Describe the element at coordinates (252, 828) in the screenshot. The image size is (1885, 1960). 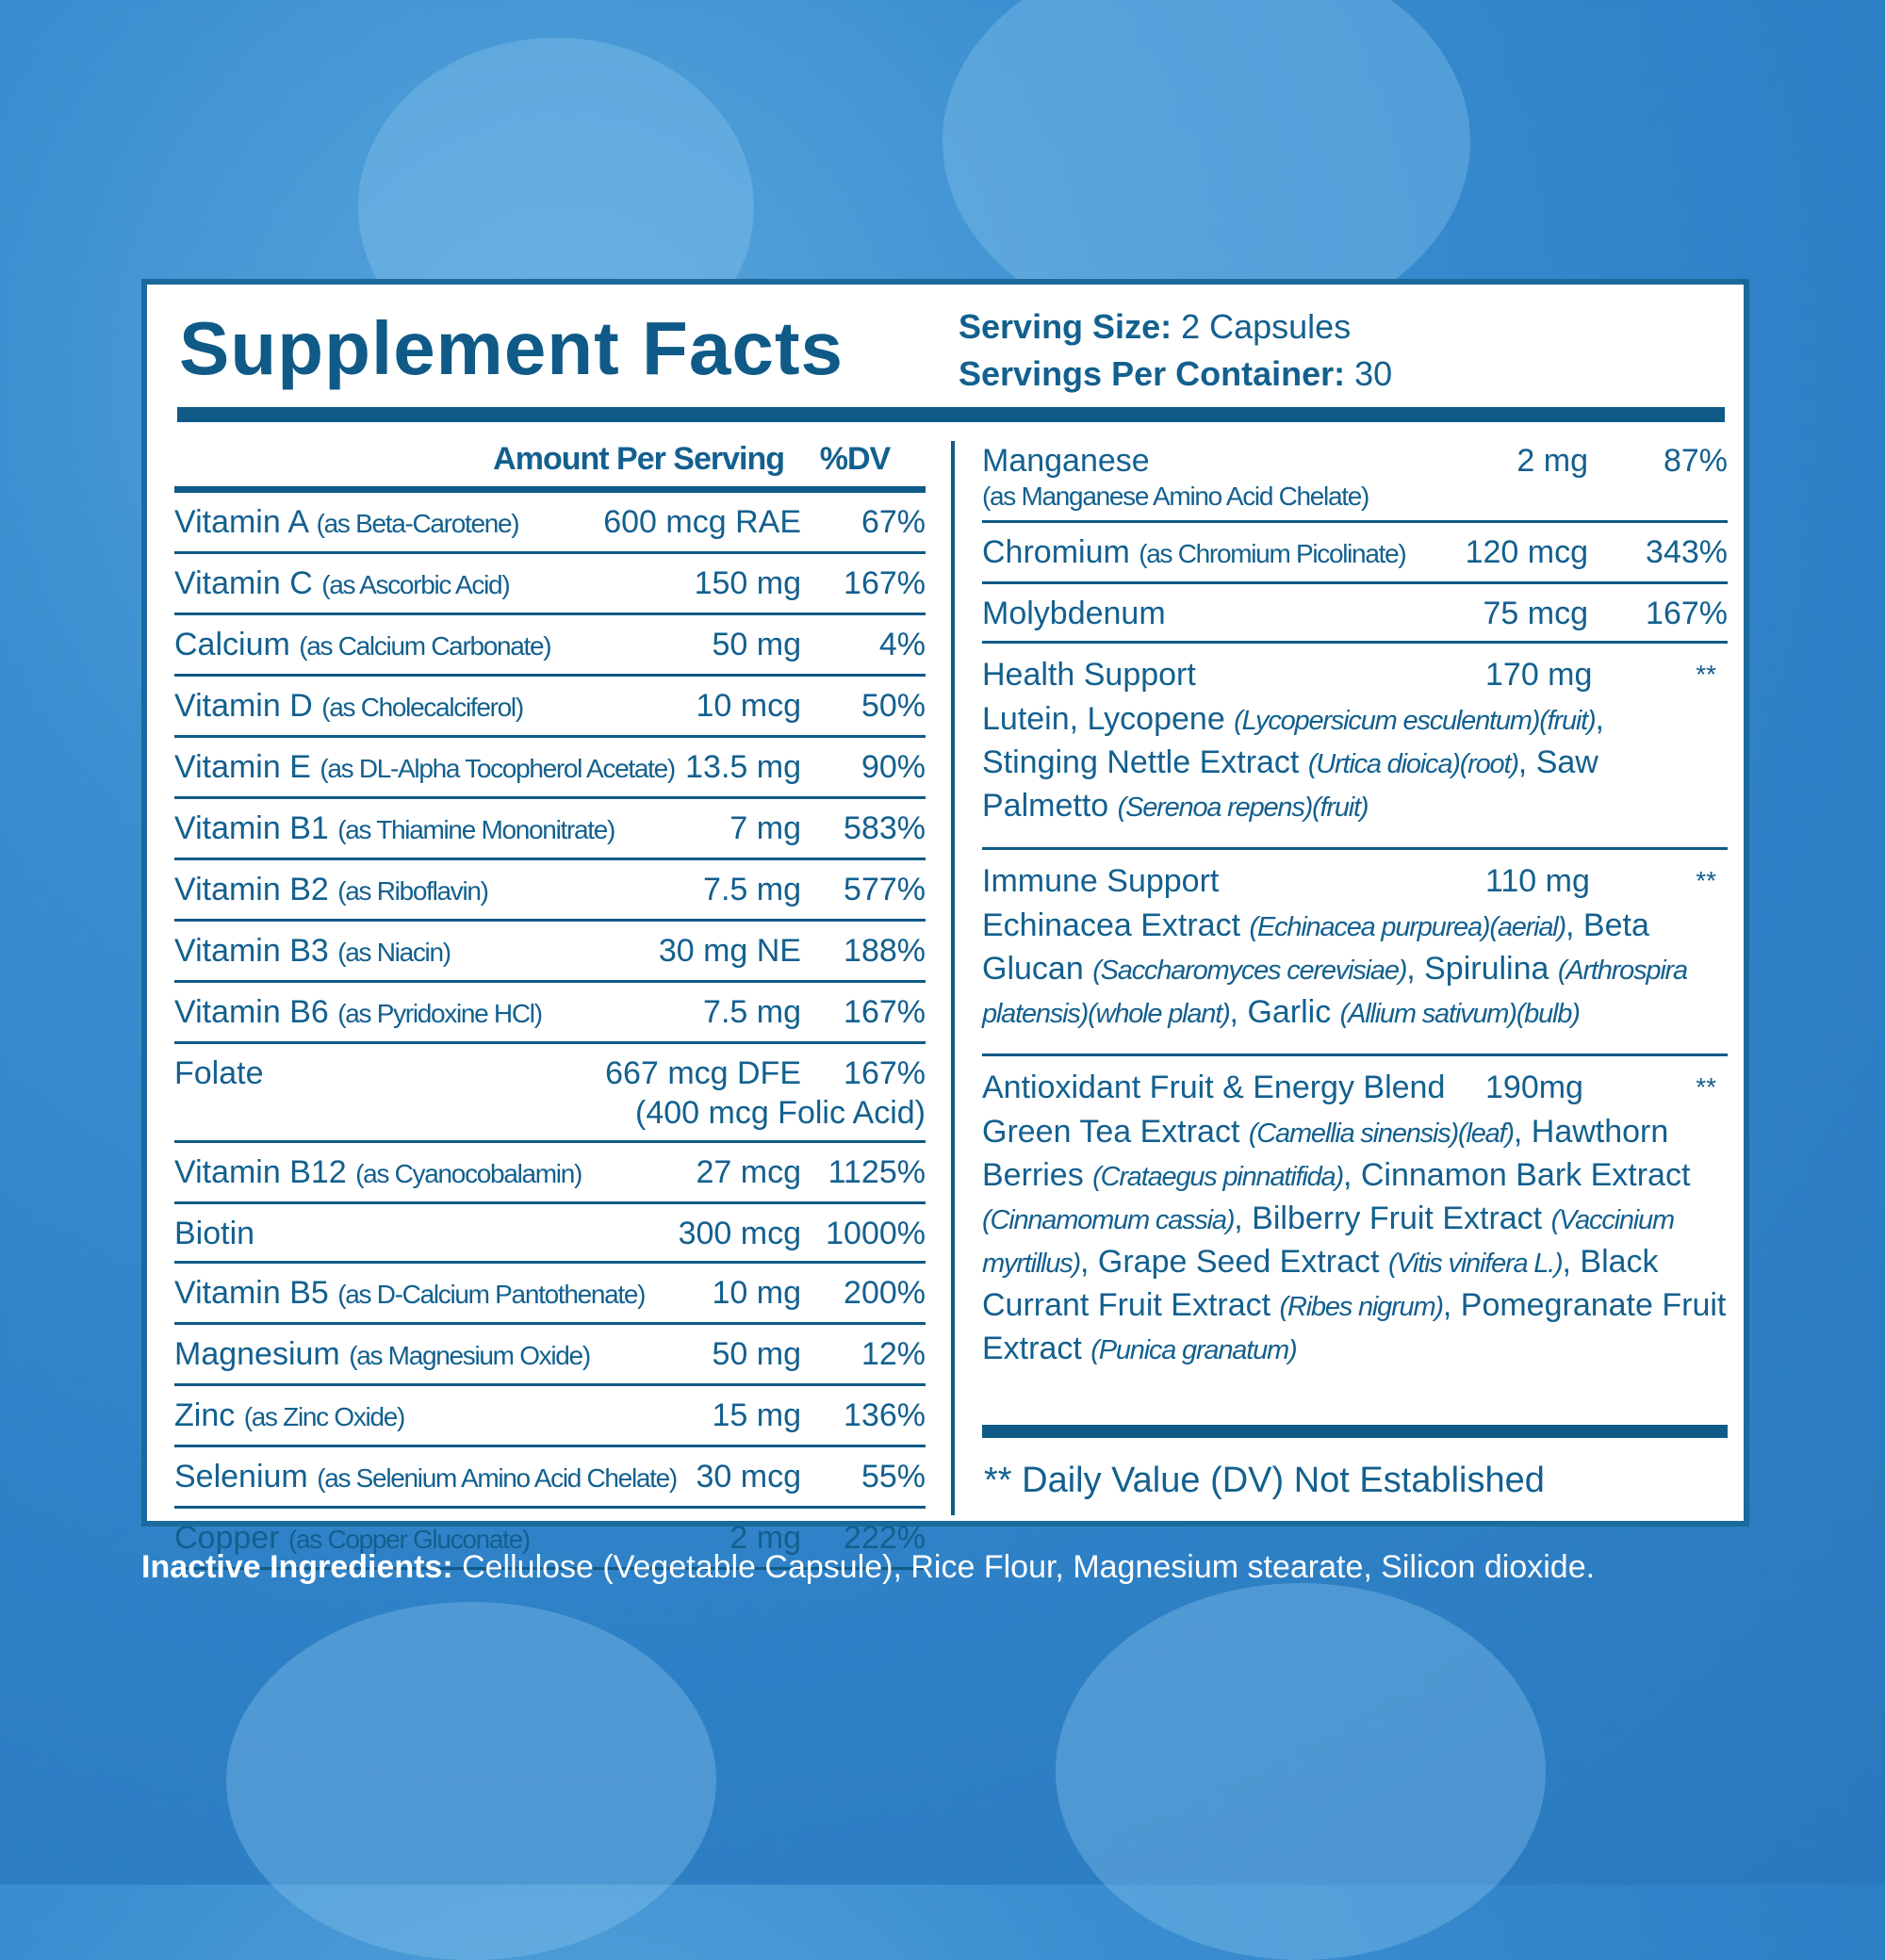
I see `nutrient-name: Vitamin B1` at that location.